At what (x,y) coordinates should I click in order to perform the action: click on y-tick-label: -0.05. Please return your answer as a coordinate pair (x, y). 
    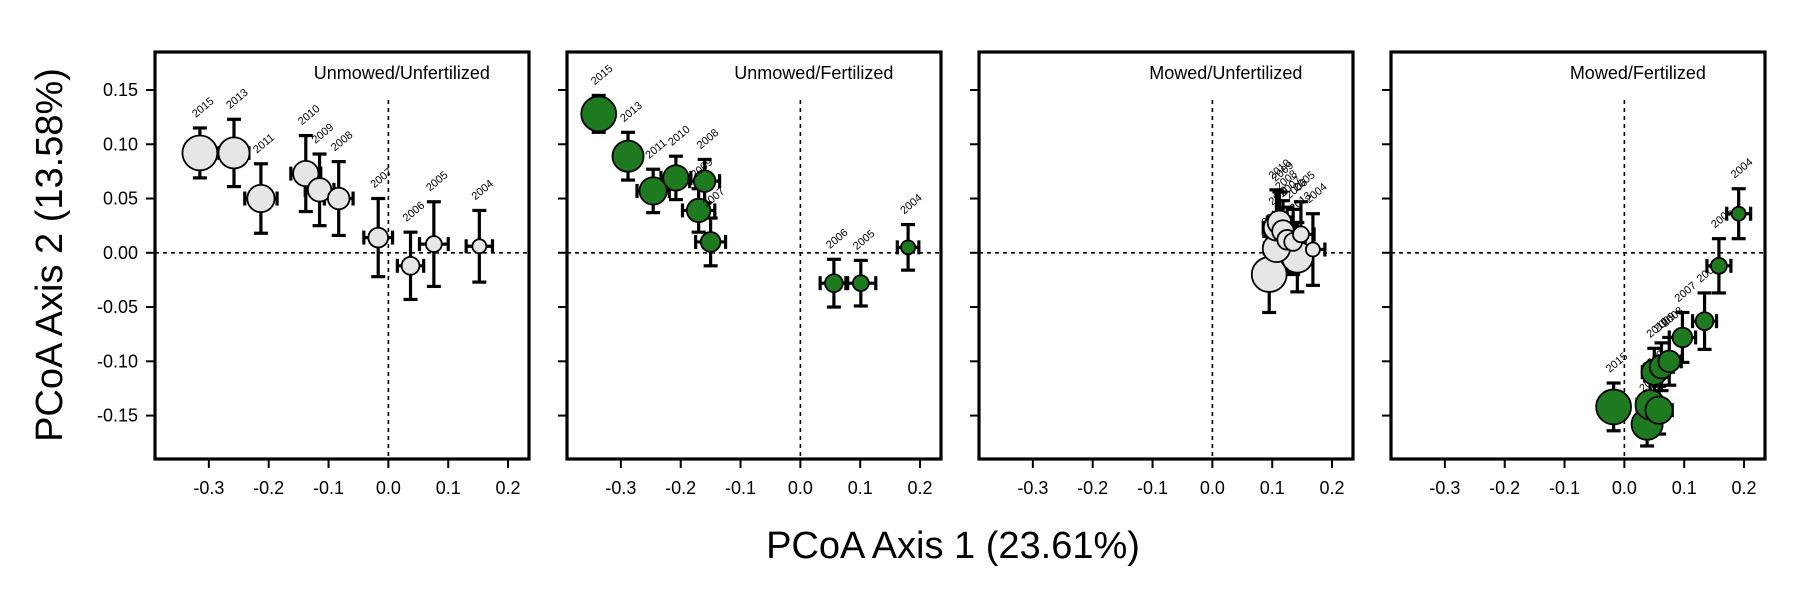
    Looking at the image, I should click on (117, 307).